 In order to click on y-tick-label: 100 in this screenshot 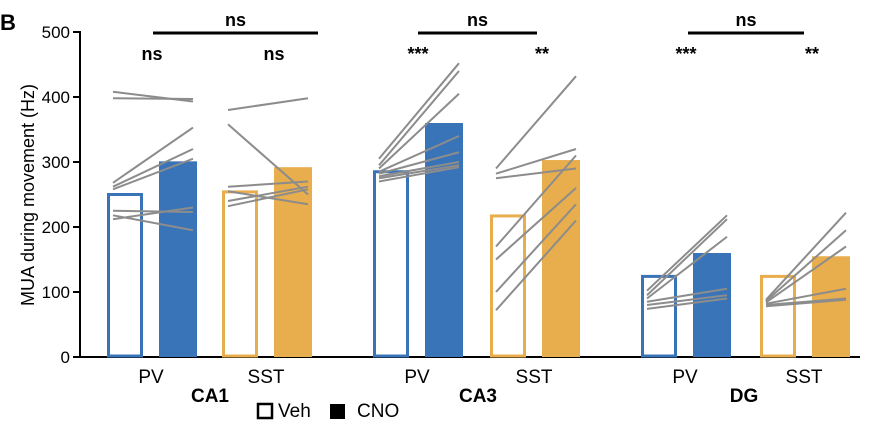, I will do `click(56, 292)`.